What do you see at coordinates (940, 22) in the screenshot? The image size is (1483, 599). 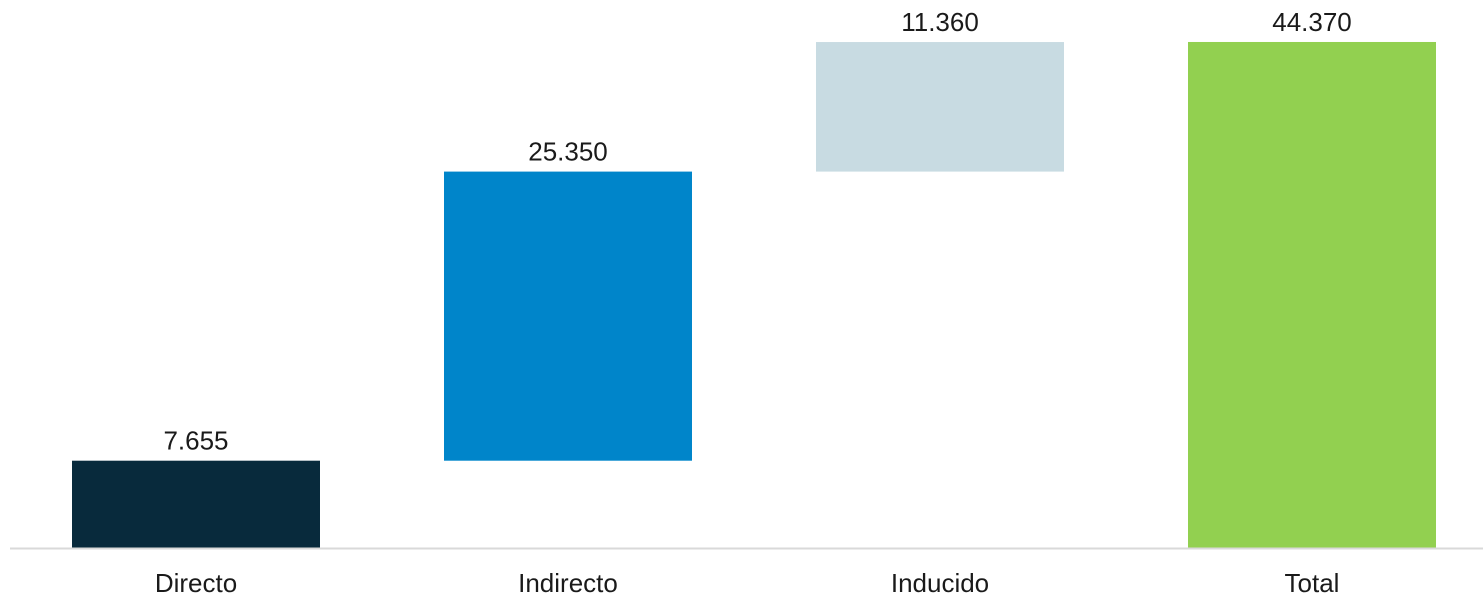 I see `value-label: 11.360` at bounding box center [940, 22].